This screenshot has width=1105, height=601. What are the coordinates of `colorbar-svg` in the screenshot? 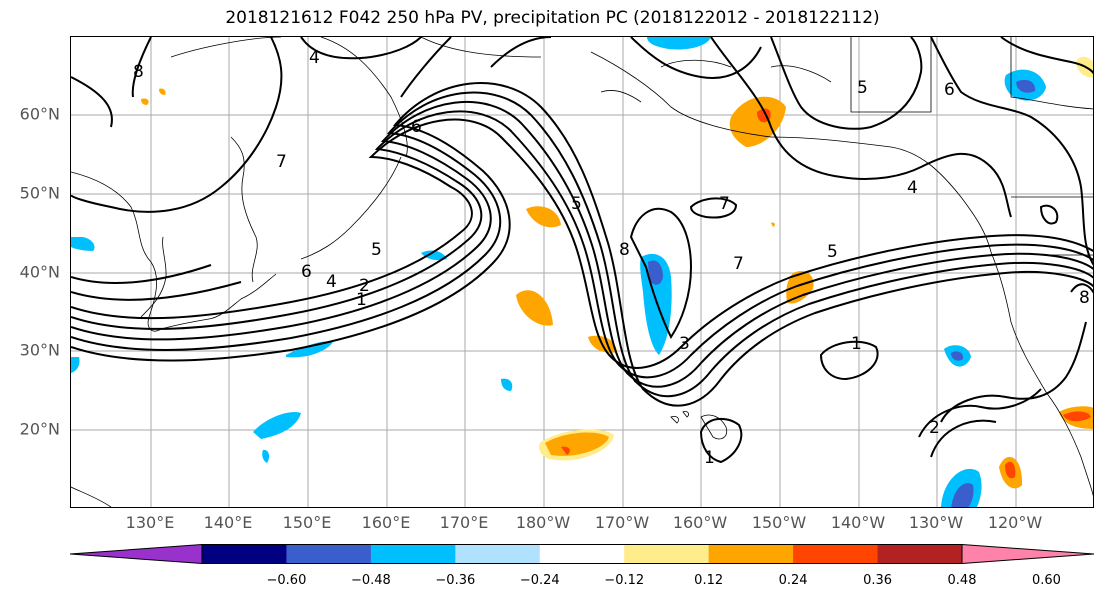 It's located at (582, 554).